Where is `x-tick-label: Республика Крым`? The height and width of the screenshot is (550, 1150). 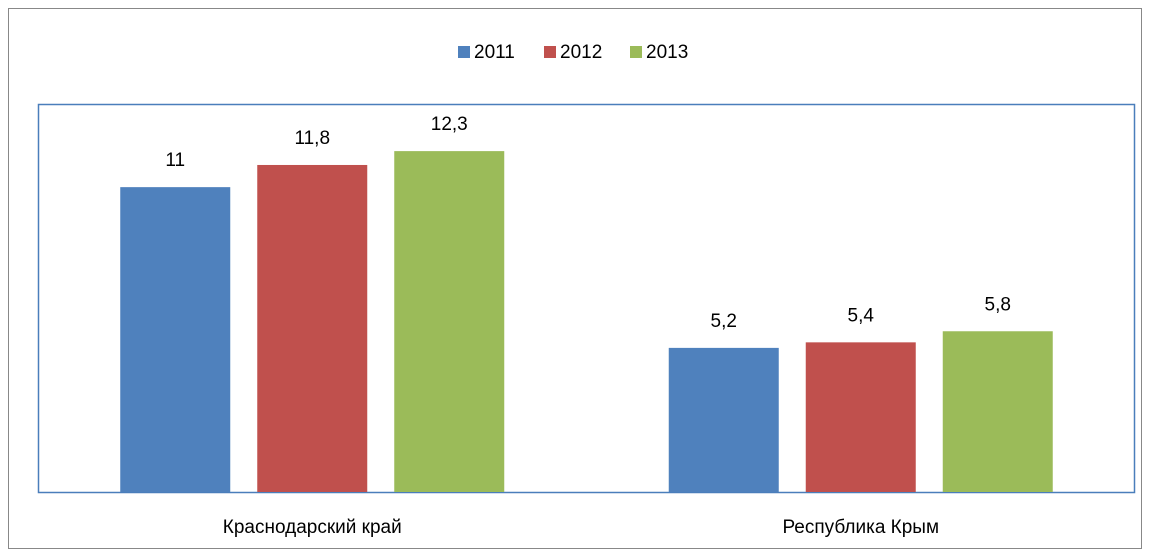 x-tick-label: Республика Крым is located at coordinates (860, 527).